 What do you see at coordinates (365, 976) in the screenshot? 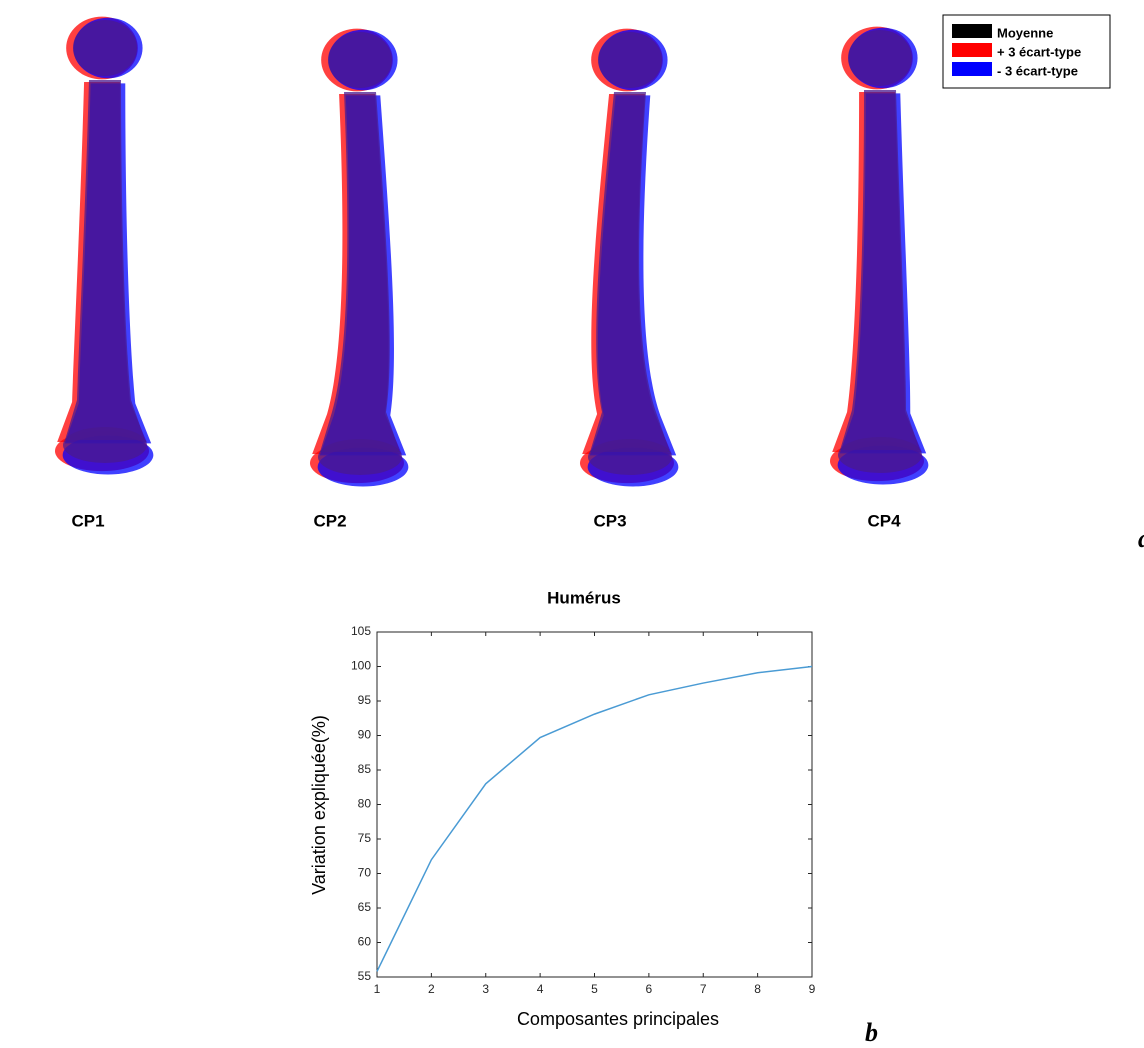
I see `y-tick-label: 55` at bounding box center [365, 976].